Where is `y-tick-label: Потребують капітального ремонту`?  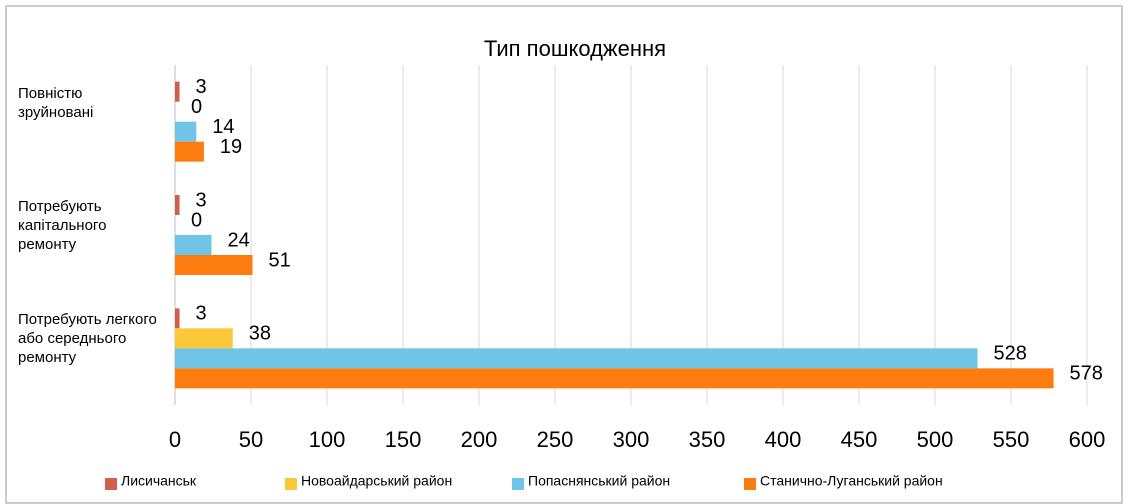 y-tick-label: Потребують капітального ремонту is located at coordinates (62, 225).